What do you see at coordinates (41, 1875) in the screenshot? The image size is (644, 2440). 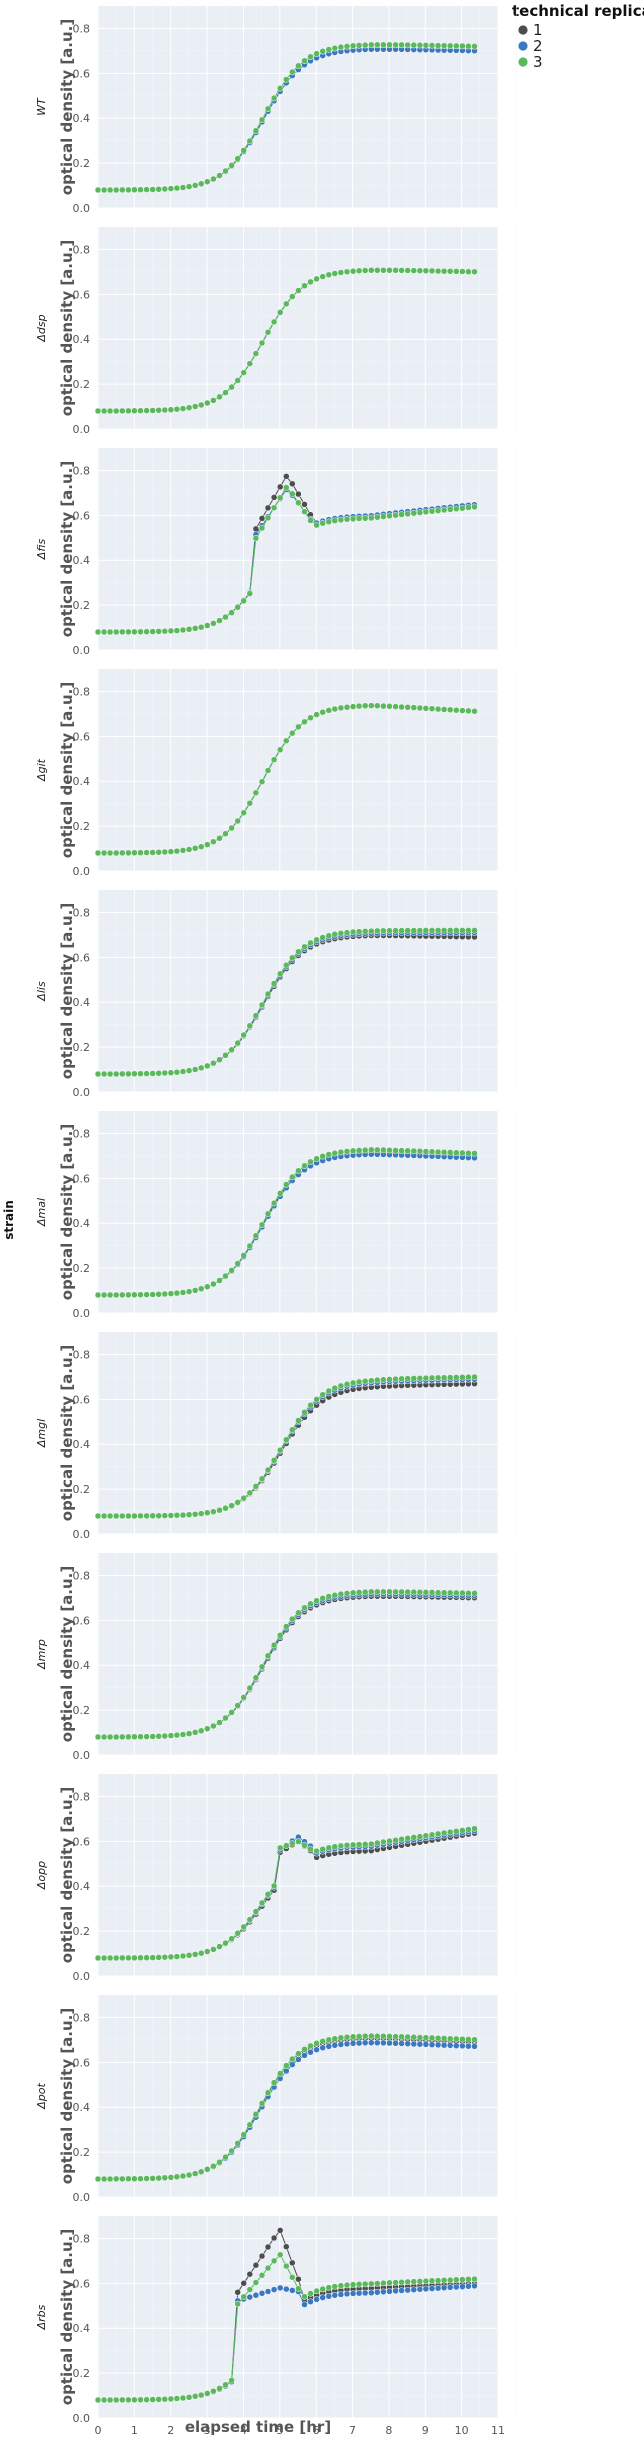 I see `facet-strain-label: Δopp` at bounding box center [41, 1875].